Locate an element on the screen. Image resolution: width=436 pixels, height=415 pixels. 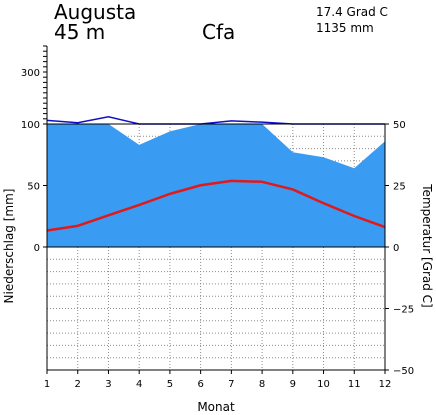
temperature-line is located at coordinates (216, 205).